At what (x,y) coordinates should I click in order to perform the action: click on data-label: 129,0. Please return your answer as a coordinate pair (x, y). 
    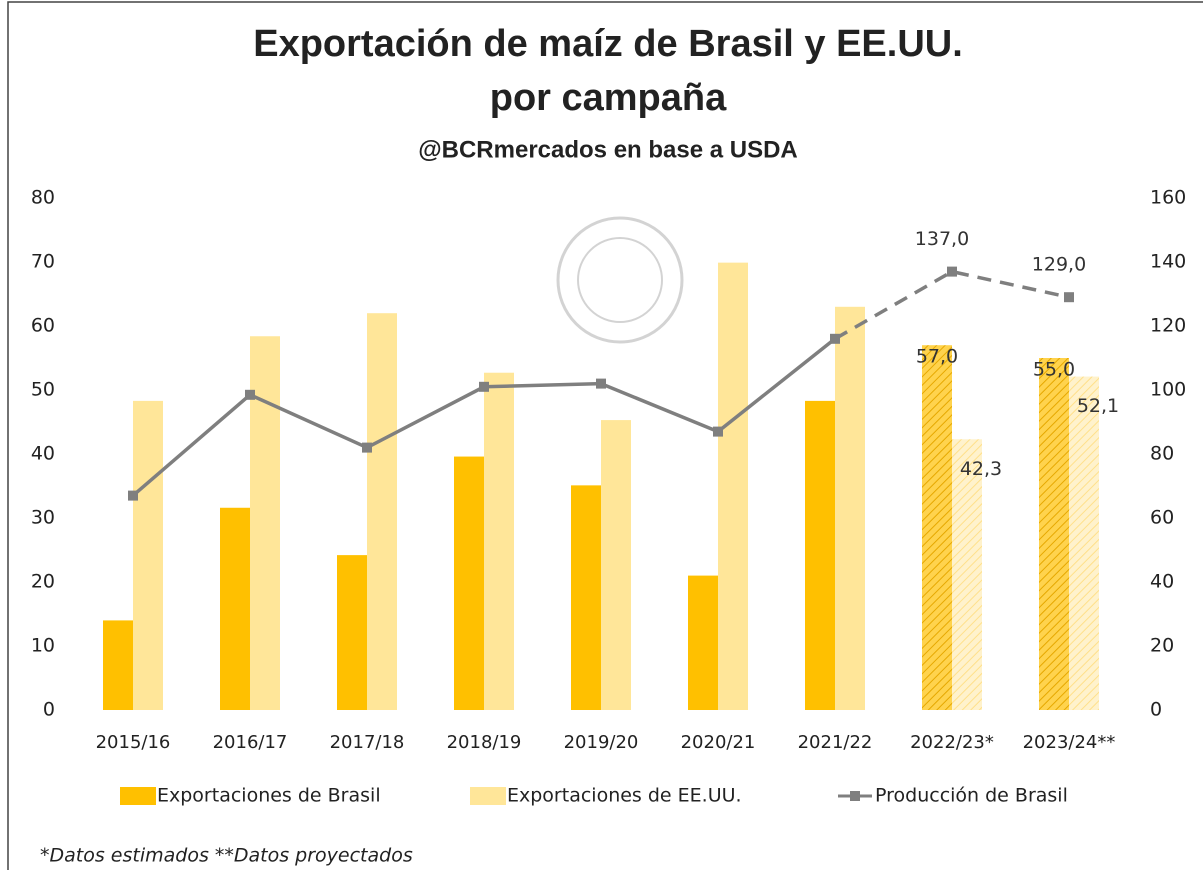
    Looking at the image, I should click on (1059, 265).